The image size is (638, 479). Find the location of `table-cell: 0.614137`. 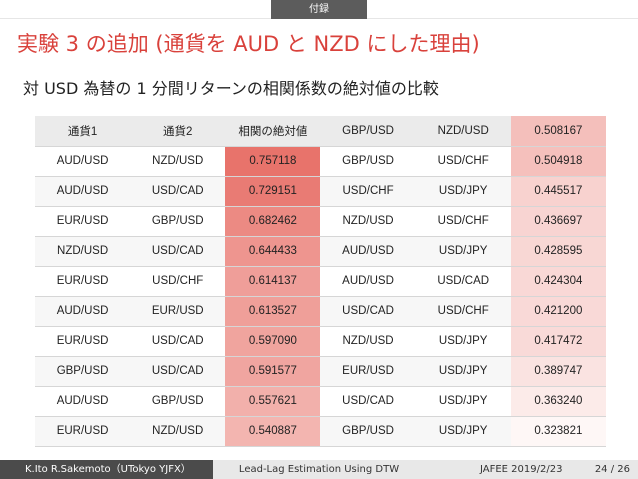

table-cell: 0.614137 is located at coordinates (273, 281).